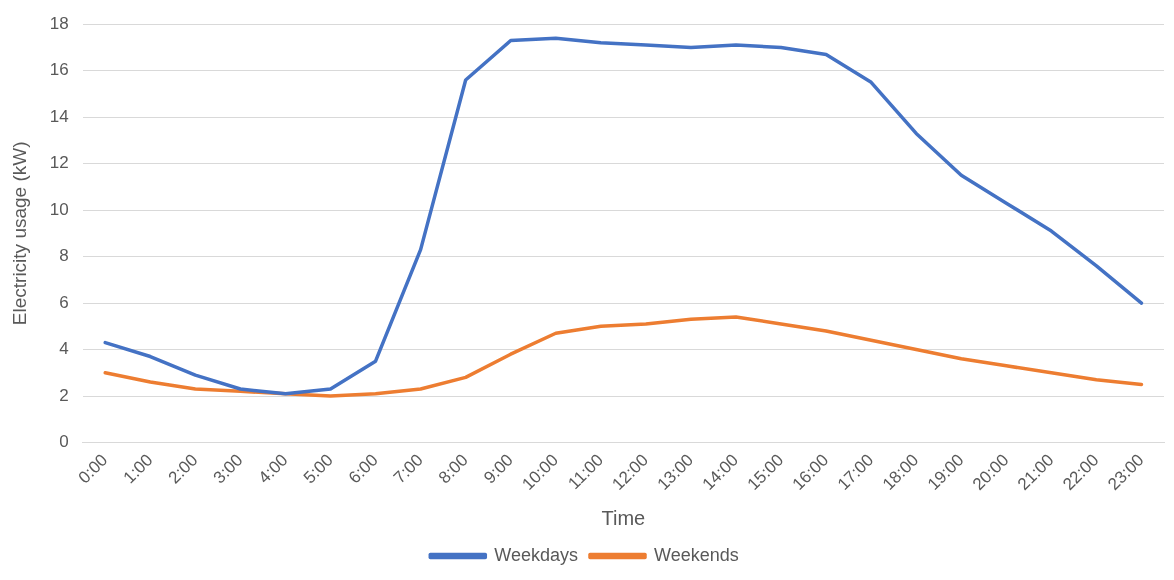  What do you see at coordinates (59, 163) in the screenshot?
I see `y-tick-label: 12` at bounding box center [59, 163].